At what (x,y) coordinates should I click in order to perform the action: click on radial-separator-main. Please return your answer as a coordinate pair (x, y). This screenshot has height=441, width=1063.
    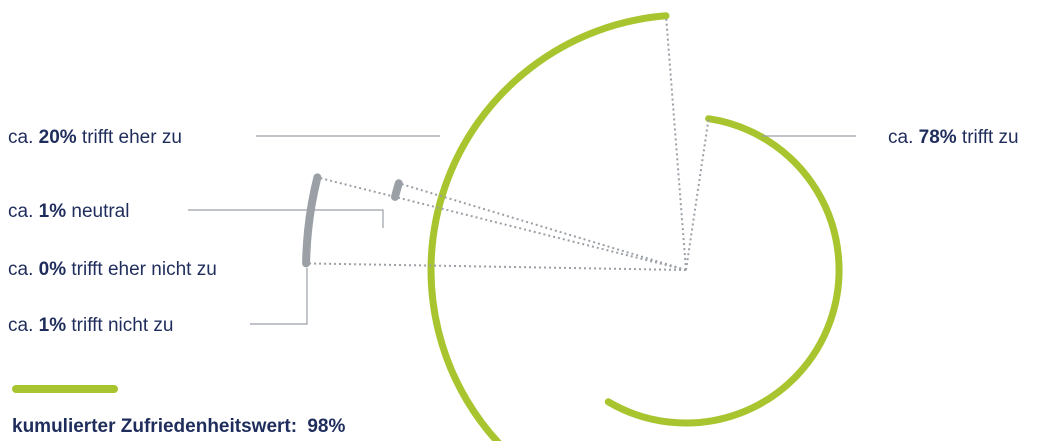
    Looking at the image, I should click on (697, 194).